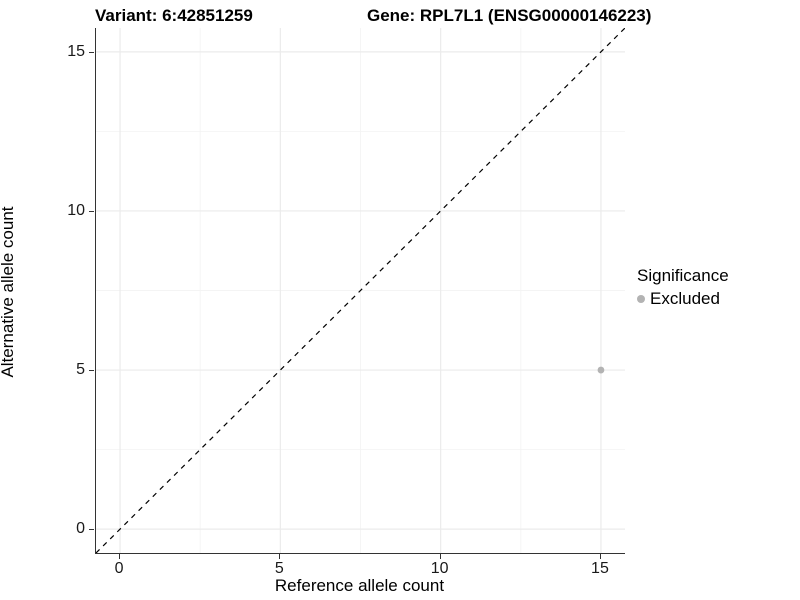 The width and height of the screenshot is (800, 600). I want to click on x-tick-label: 15, so click(600, 568).